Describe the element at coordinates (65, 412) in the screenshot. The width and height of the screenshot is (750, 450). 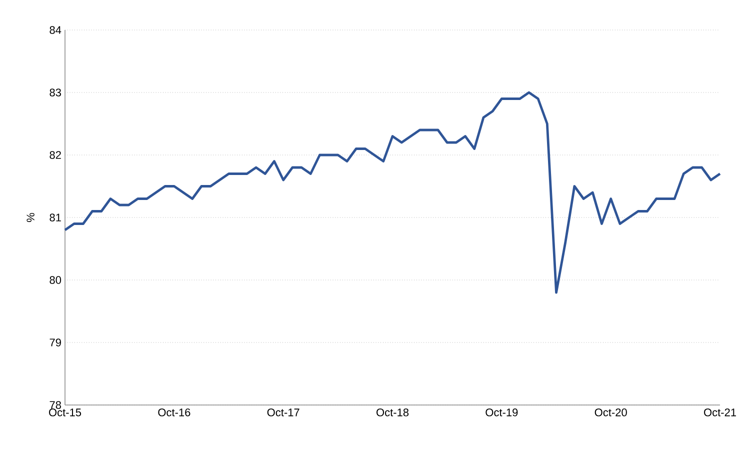
I see `x-tick-label: Oct-15` at that location.